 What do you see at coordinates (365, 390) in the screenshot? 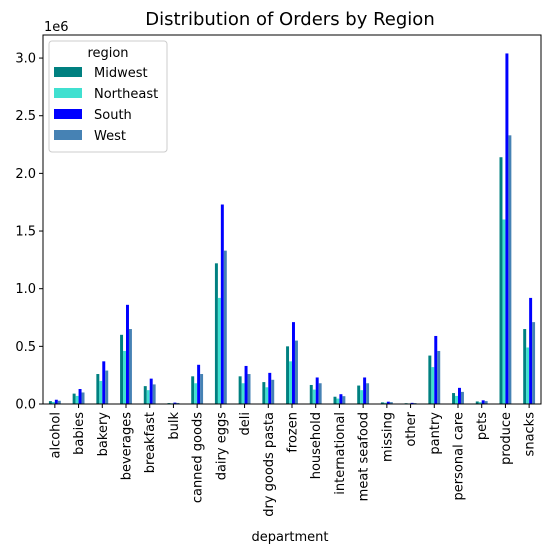
I see `bar-south-meat-seafood` at bounding box center [365, 390].